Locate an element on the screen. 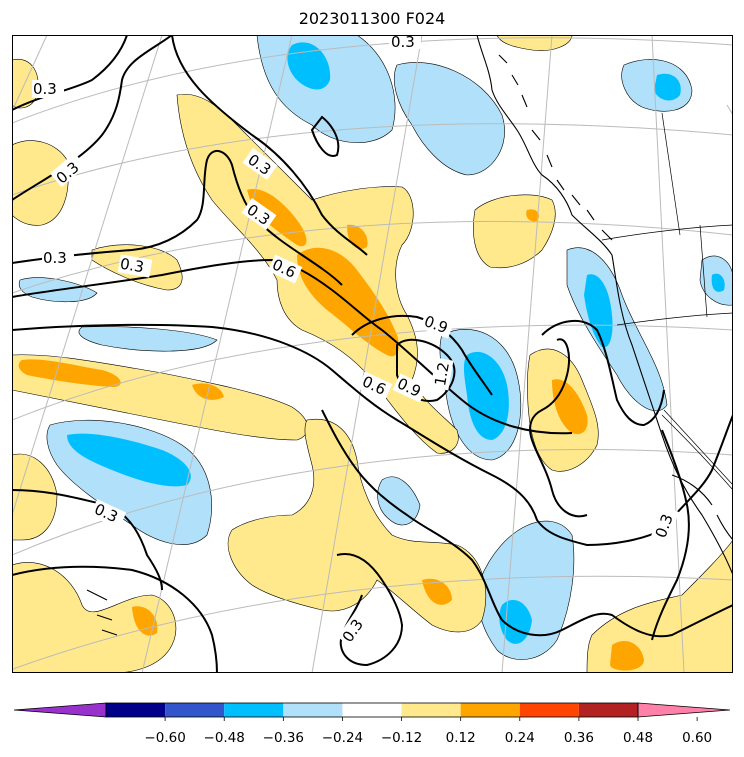  state-boundaries is located at coordinates (667, 301).